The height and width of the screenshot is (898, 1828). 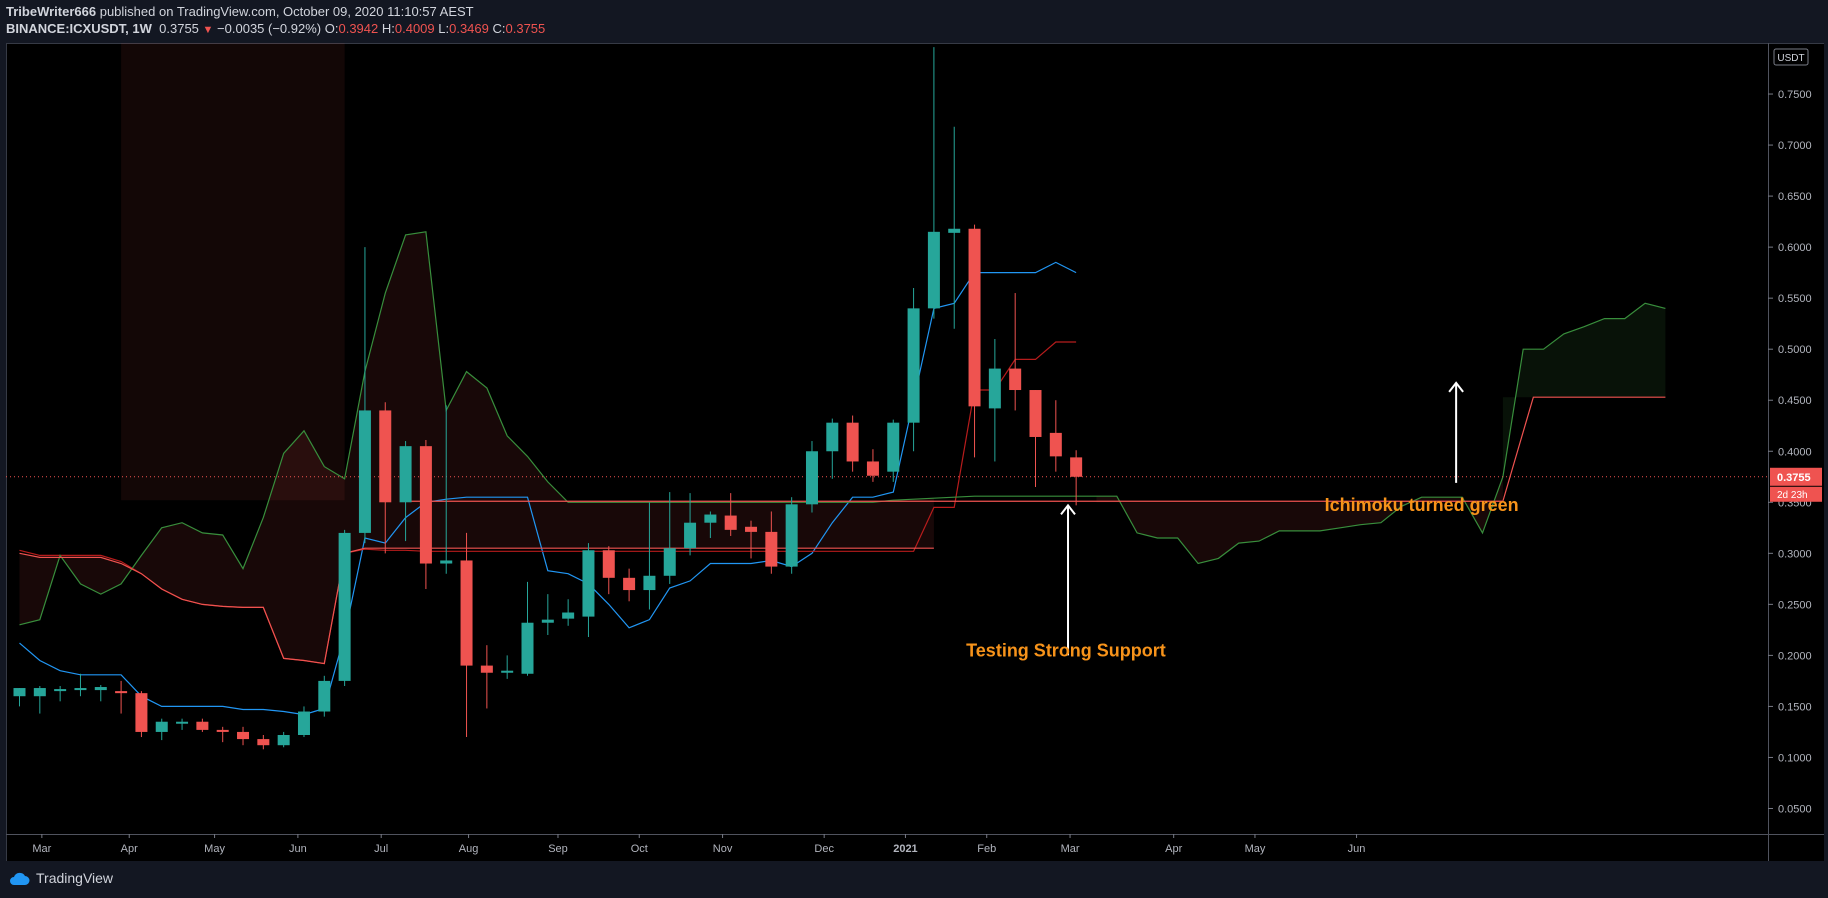 I want to click on price-tick-label: 0.2000, so click(x=1795, y=656).